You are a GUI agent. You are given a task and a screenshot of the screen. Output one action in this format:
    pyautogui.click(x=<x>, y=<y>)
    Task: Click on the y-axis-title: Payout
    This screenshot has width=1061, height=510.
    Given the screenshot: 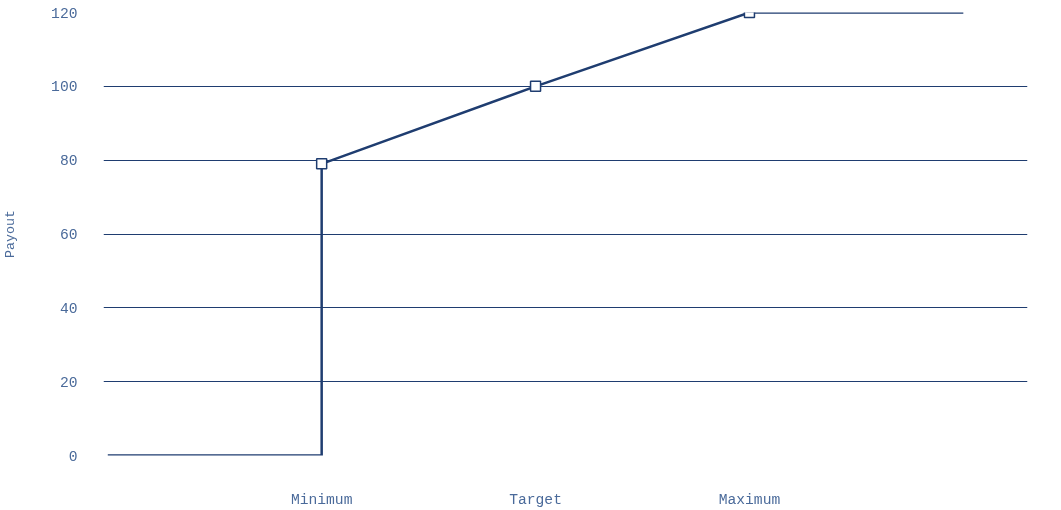 What is the action you would take?
    pyautogui.click(x=11, y=233)
    